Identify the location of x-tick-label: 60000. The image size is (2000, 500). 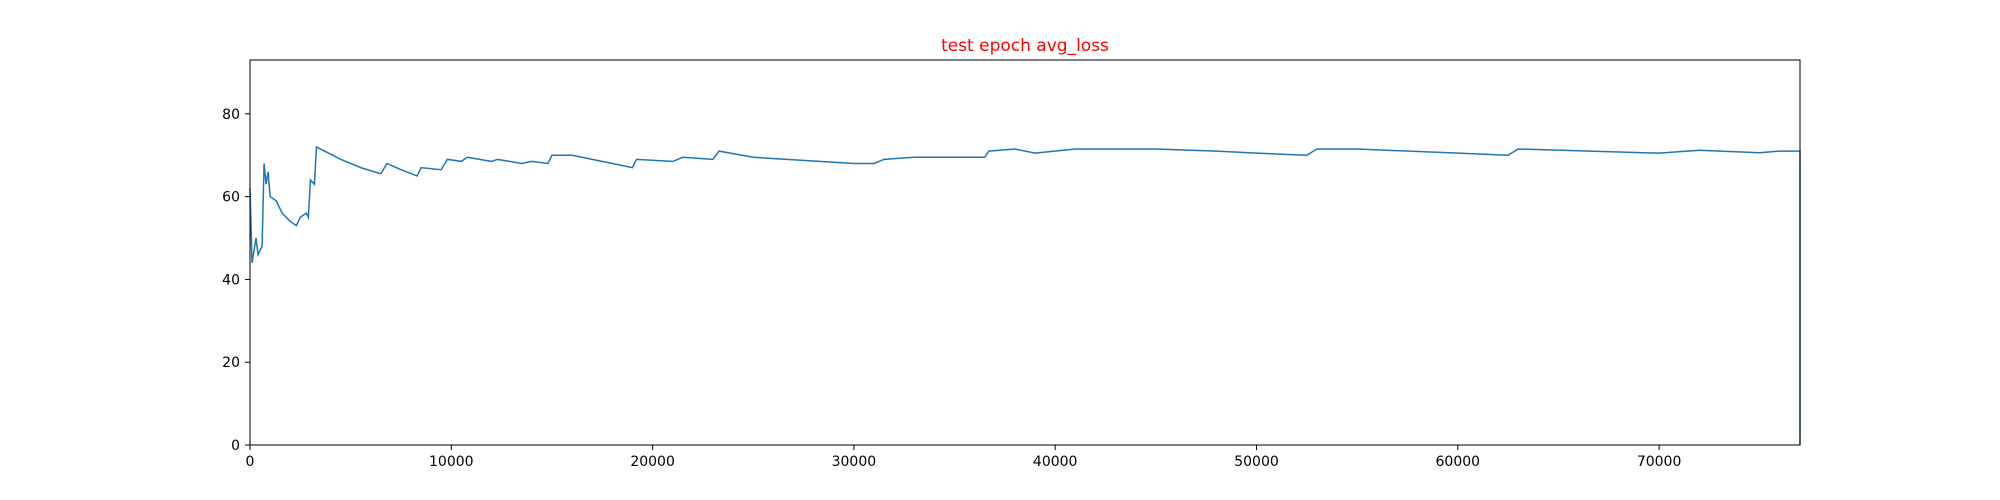
(1458, 462).